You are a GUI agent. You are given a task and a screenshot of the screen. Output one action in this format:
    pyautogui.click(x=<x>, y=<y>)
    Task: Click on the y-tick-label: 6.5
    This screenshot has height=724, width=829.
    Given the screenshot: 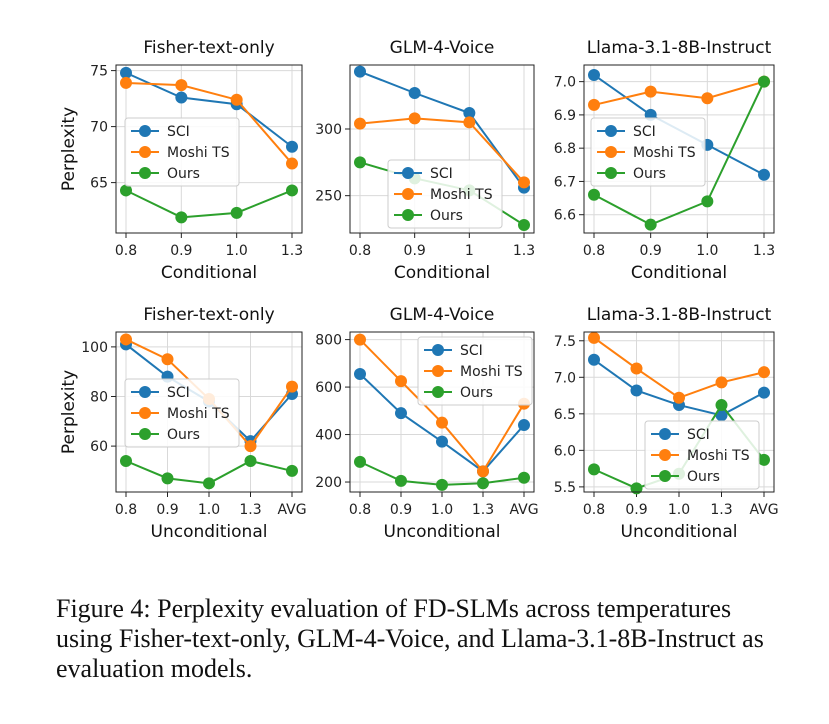 What is the action you would take?
    pyautogui.click(x=565, y=415)
    